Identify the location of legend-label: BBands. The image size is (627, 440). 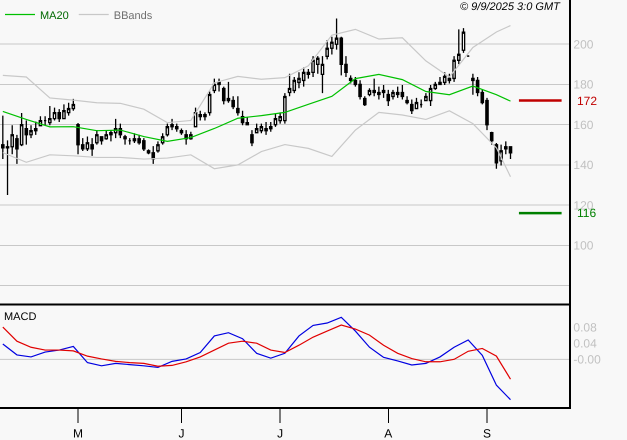
(133, 16).